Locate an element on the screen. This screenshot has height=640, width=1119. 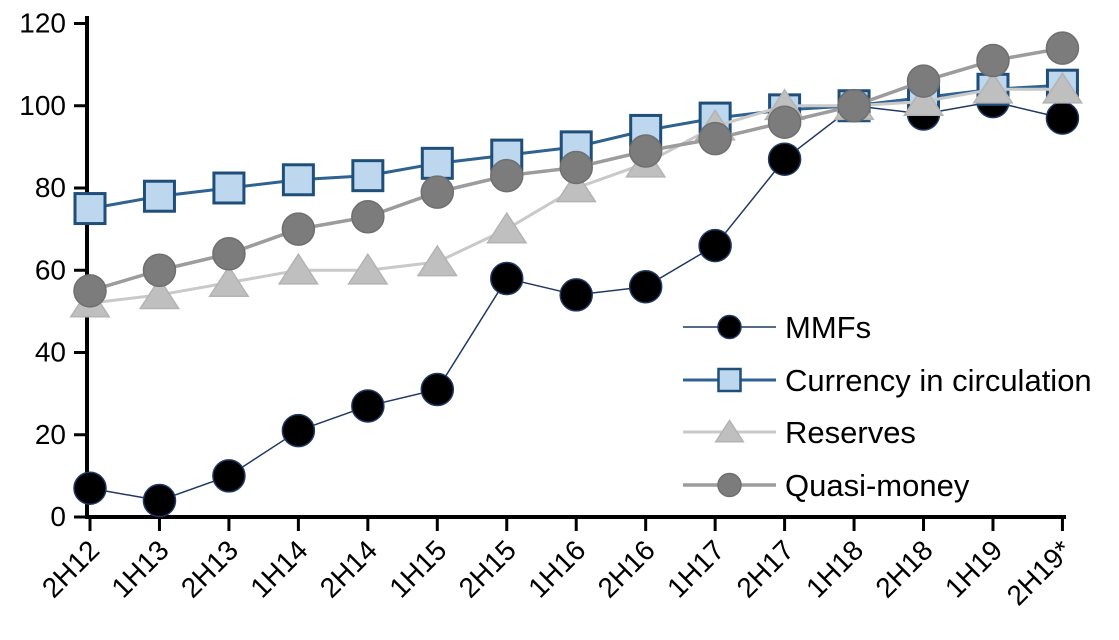
y-tick-label: 0 is located at coordinates (58, 516).